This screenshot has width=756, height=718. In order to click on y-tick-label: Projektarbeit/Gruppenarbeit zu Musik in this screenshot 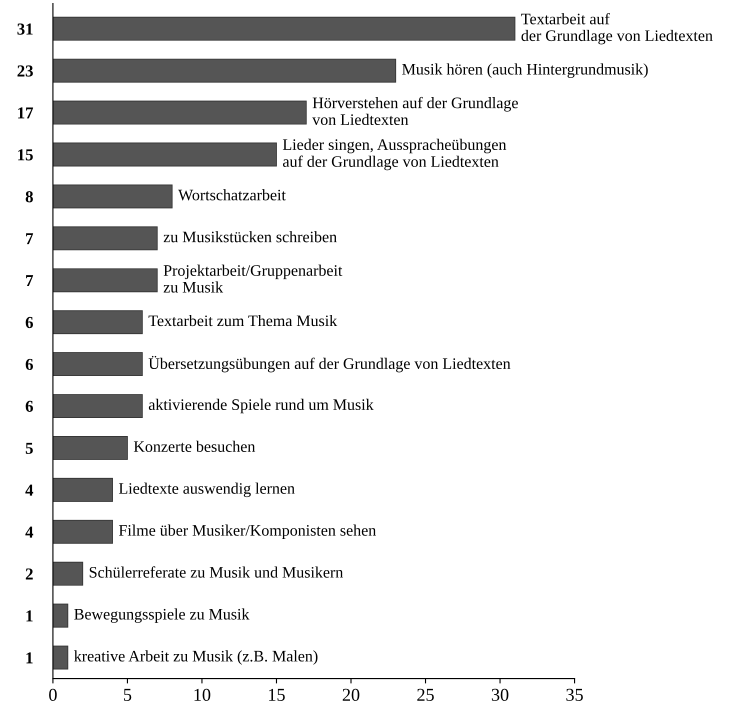, I will do `click(253, 278)`.